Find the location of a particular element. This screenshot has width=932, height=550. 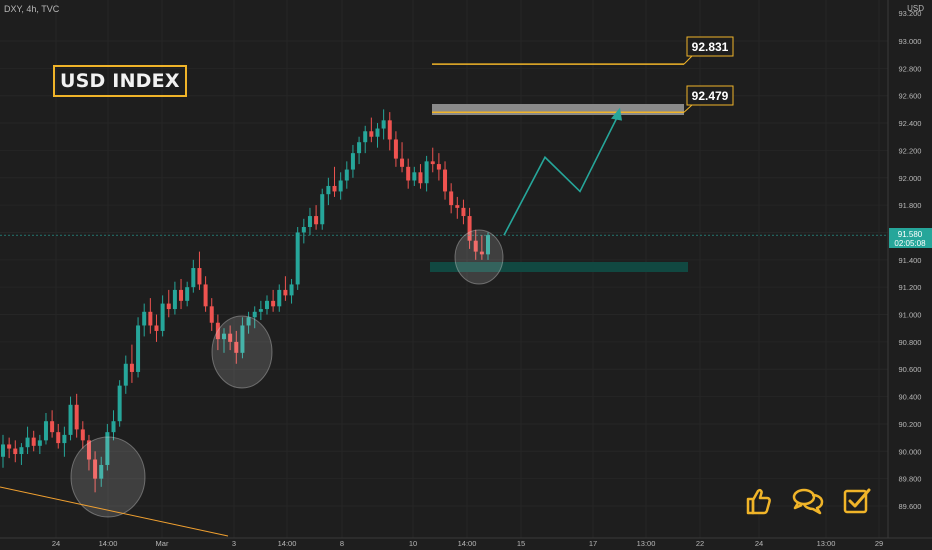

y-tick-label: 90.800 is located at coordinates (910, 342).